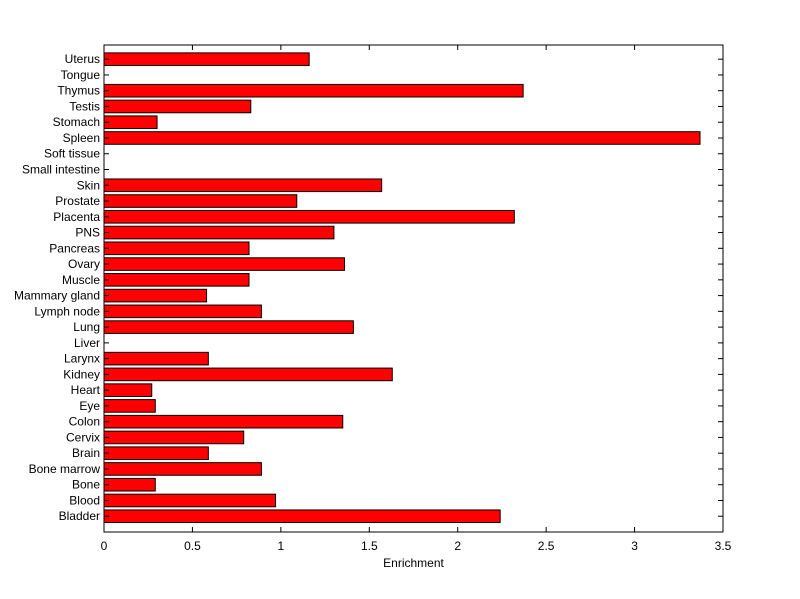  I want to click on x-tick-label-5: 2.5, so click(546, 546).